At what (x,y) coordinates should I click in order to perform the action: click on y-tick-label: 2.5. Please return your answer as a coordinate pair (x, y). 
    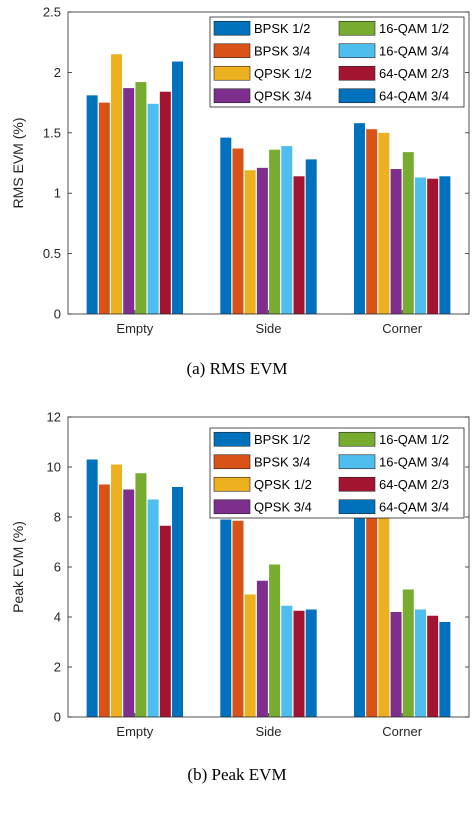
    Looking at the image, I should click on (52, 12).